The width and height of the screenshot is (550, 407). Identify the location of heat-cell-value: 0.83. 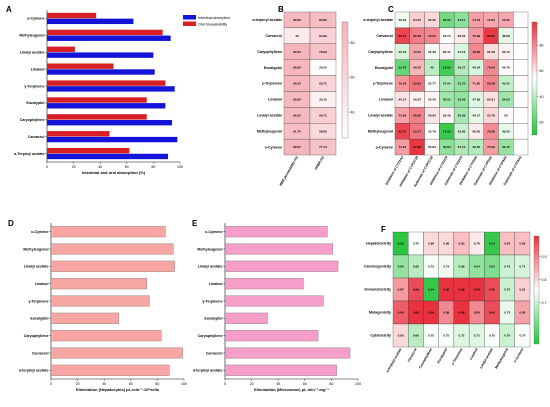
(507, 244).